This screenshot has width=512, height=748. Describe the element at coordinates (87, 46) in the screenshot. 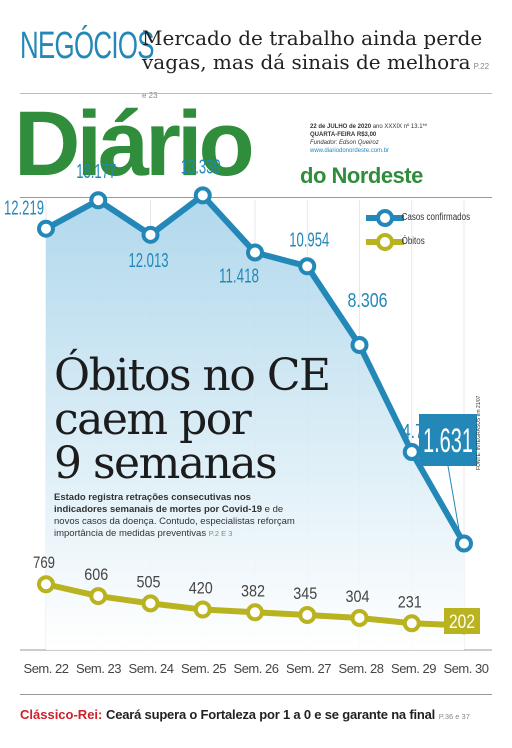

I see `section-label: NEGÓCIOS` at that location.